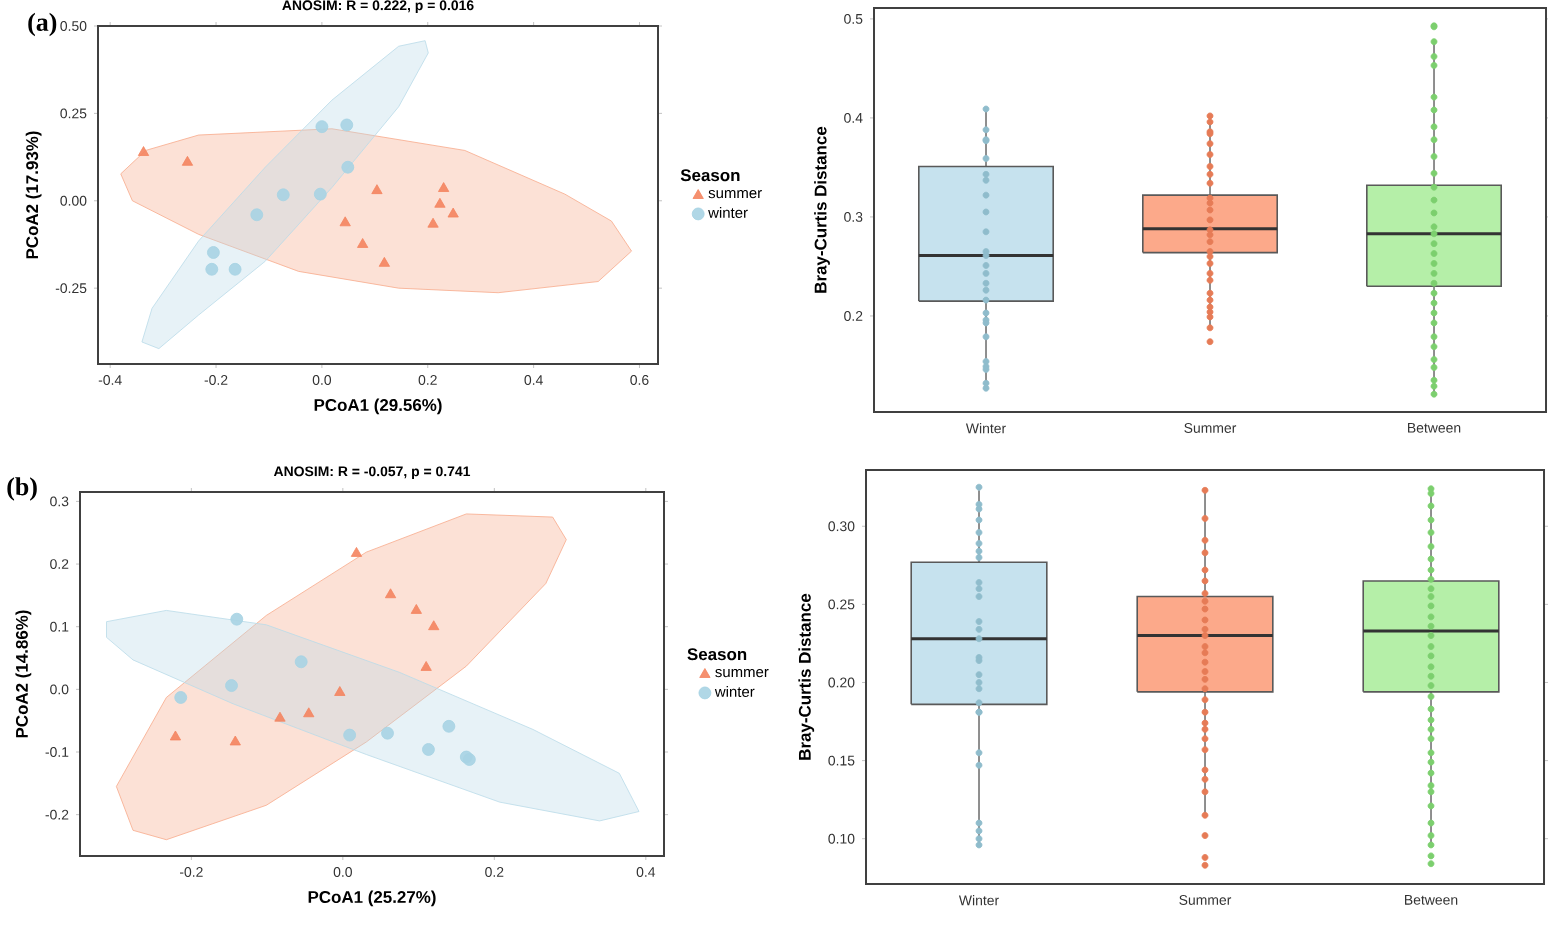  Describe the element at coordinates (23, 674) in the screenshot. I see `y-axis-title: PCoA2 (14.86%)` at that location.